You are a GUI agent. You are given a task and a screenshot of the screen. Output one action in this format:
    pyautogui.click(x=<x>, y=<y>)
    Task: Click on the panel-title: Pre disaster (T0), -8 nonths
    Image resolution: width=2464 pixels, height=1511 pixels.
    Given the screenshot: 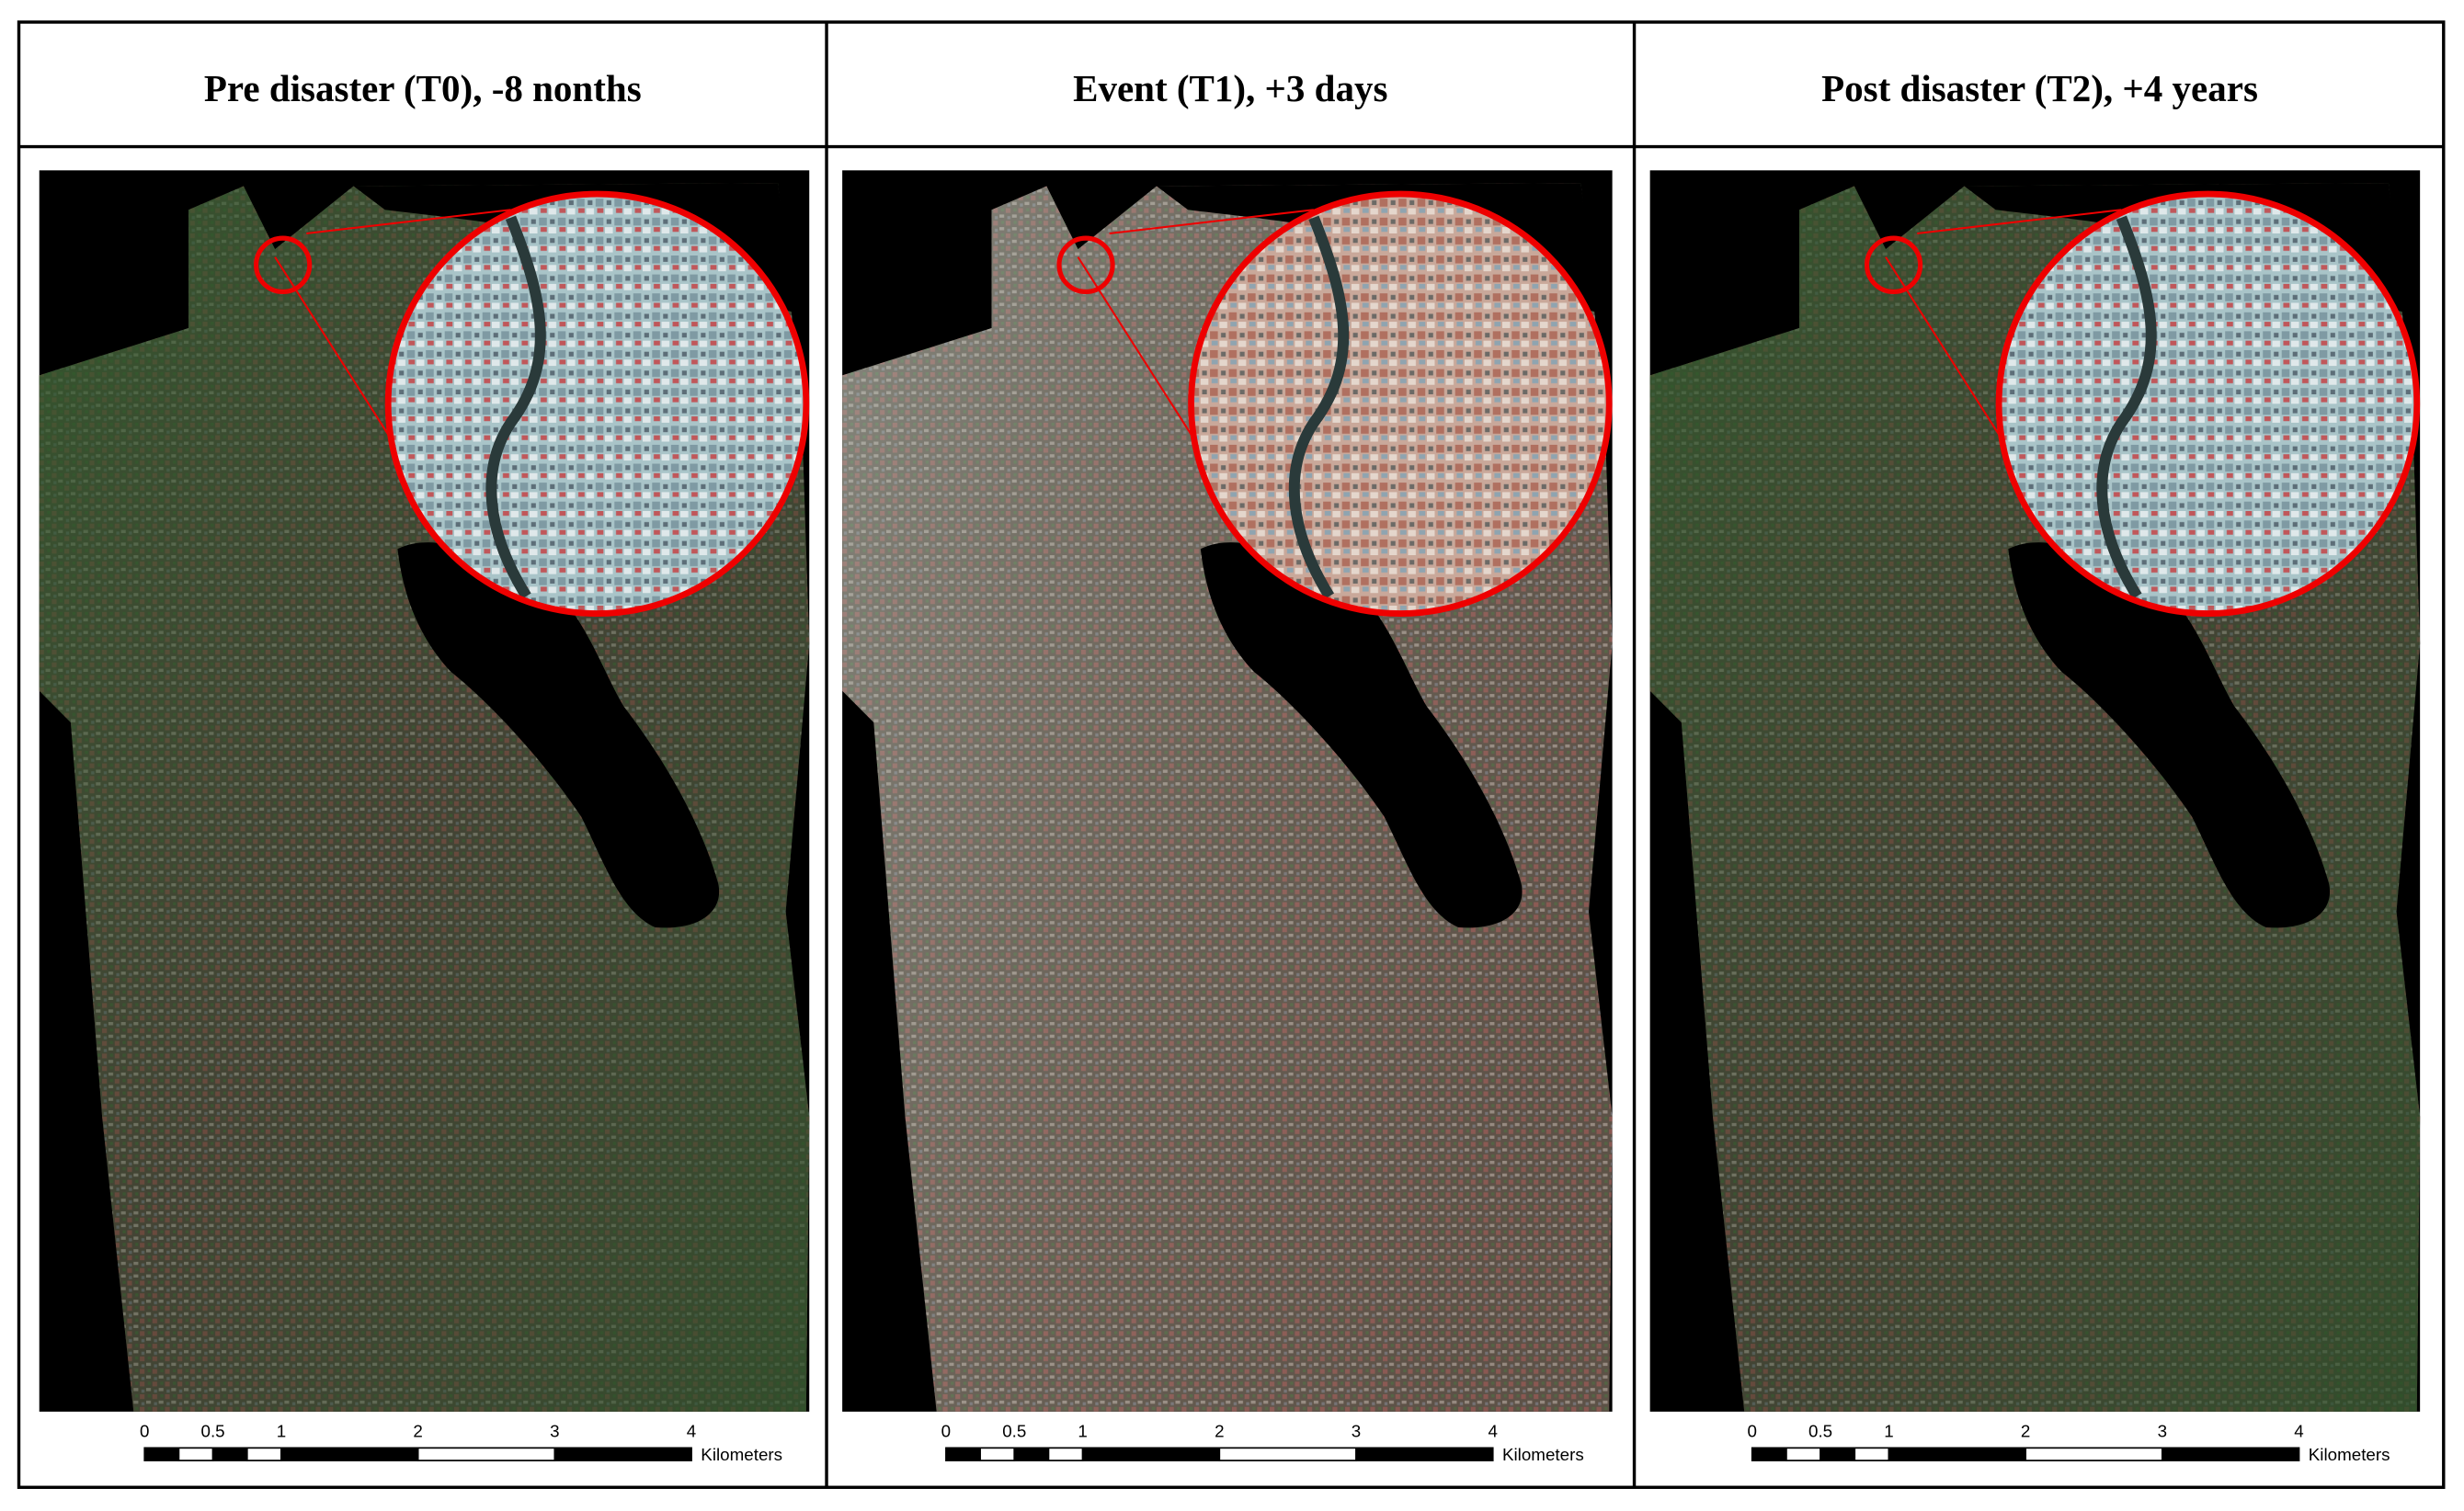 What is the action you would take?
    pyautogui.click(x=423, y=88)
    